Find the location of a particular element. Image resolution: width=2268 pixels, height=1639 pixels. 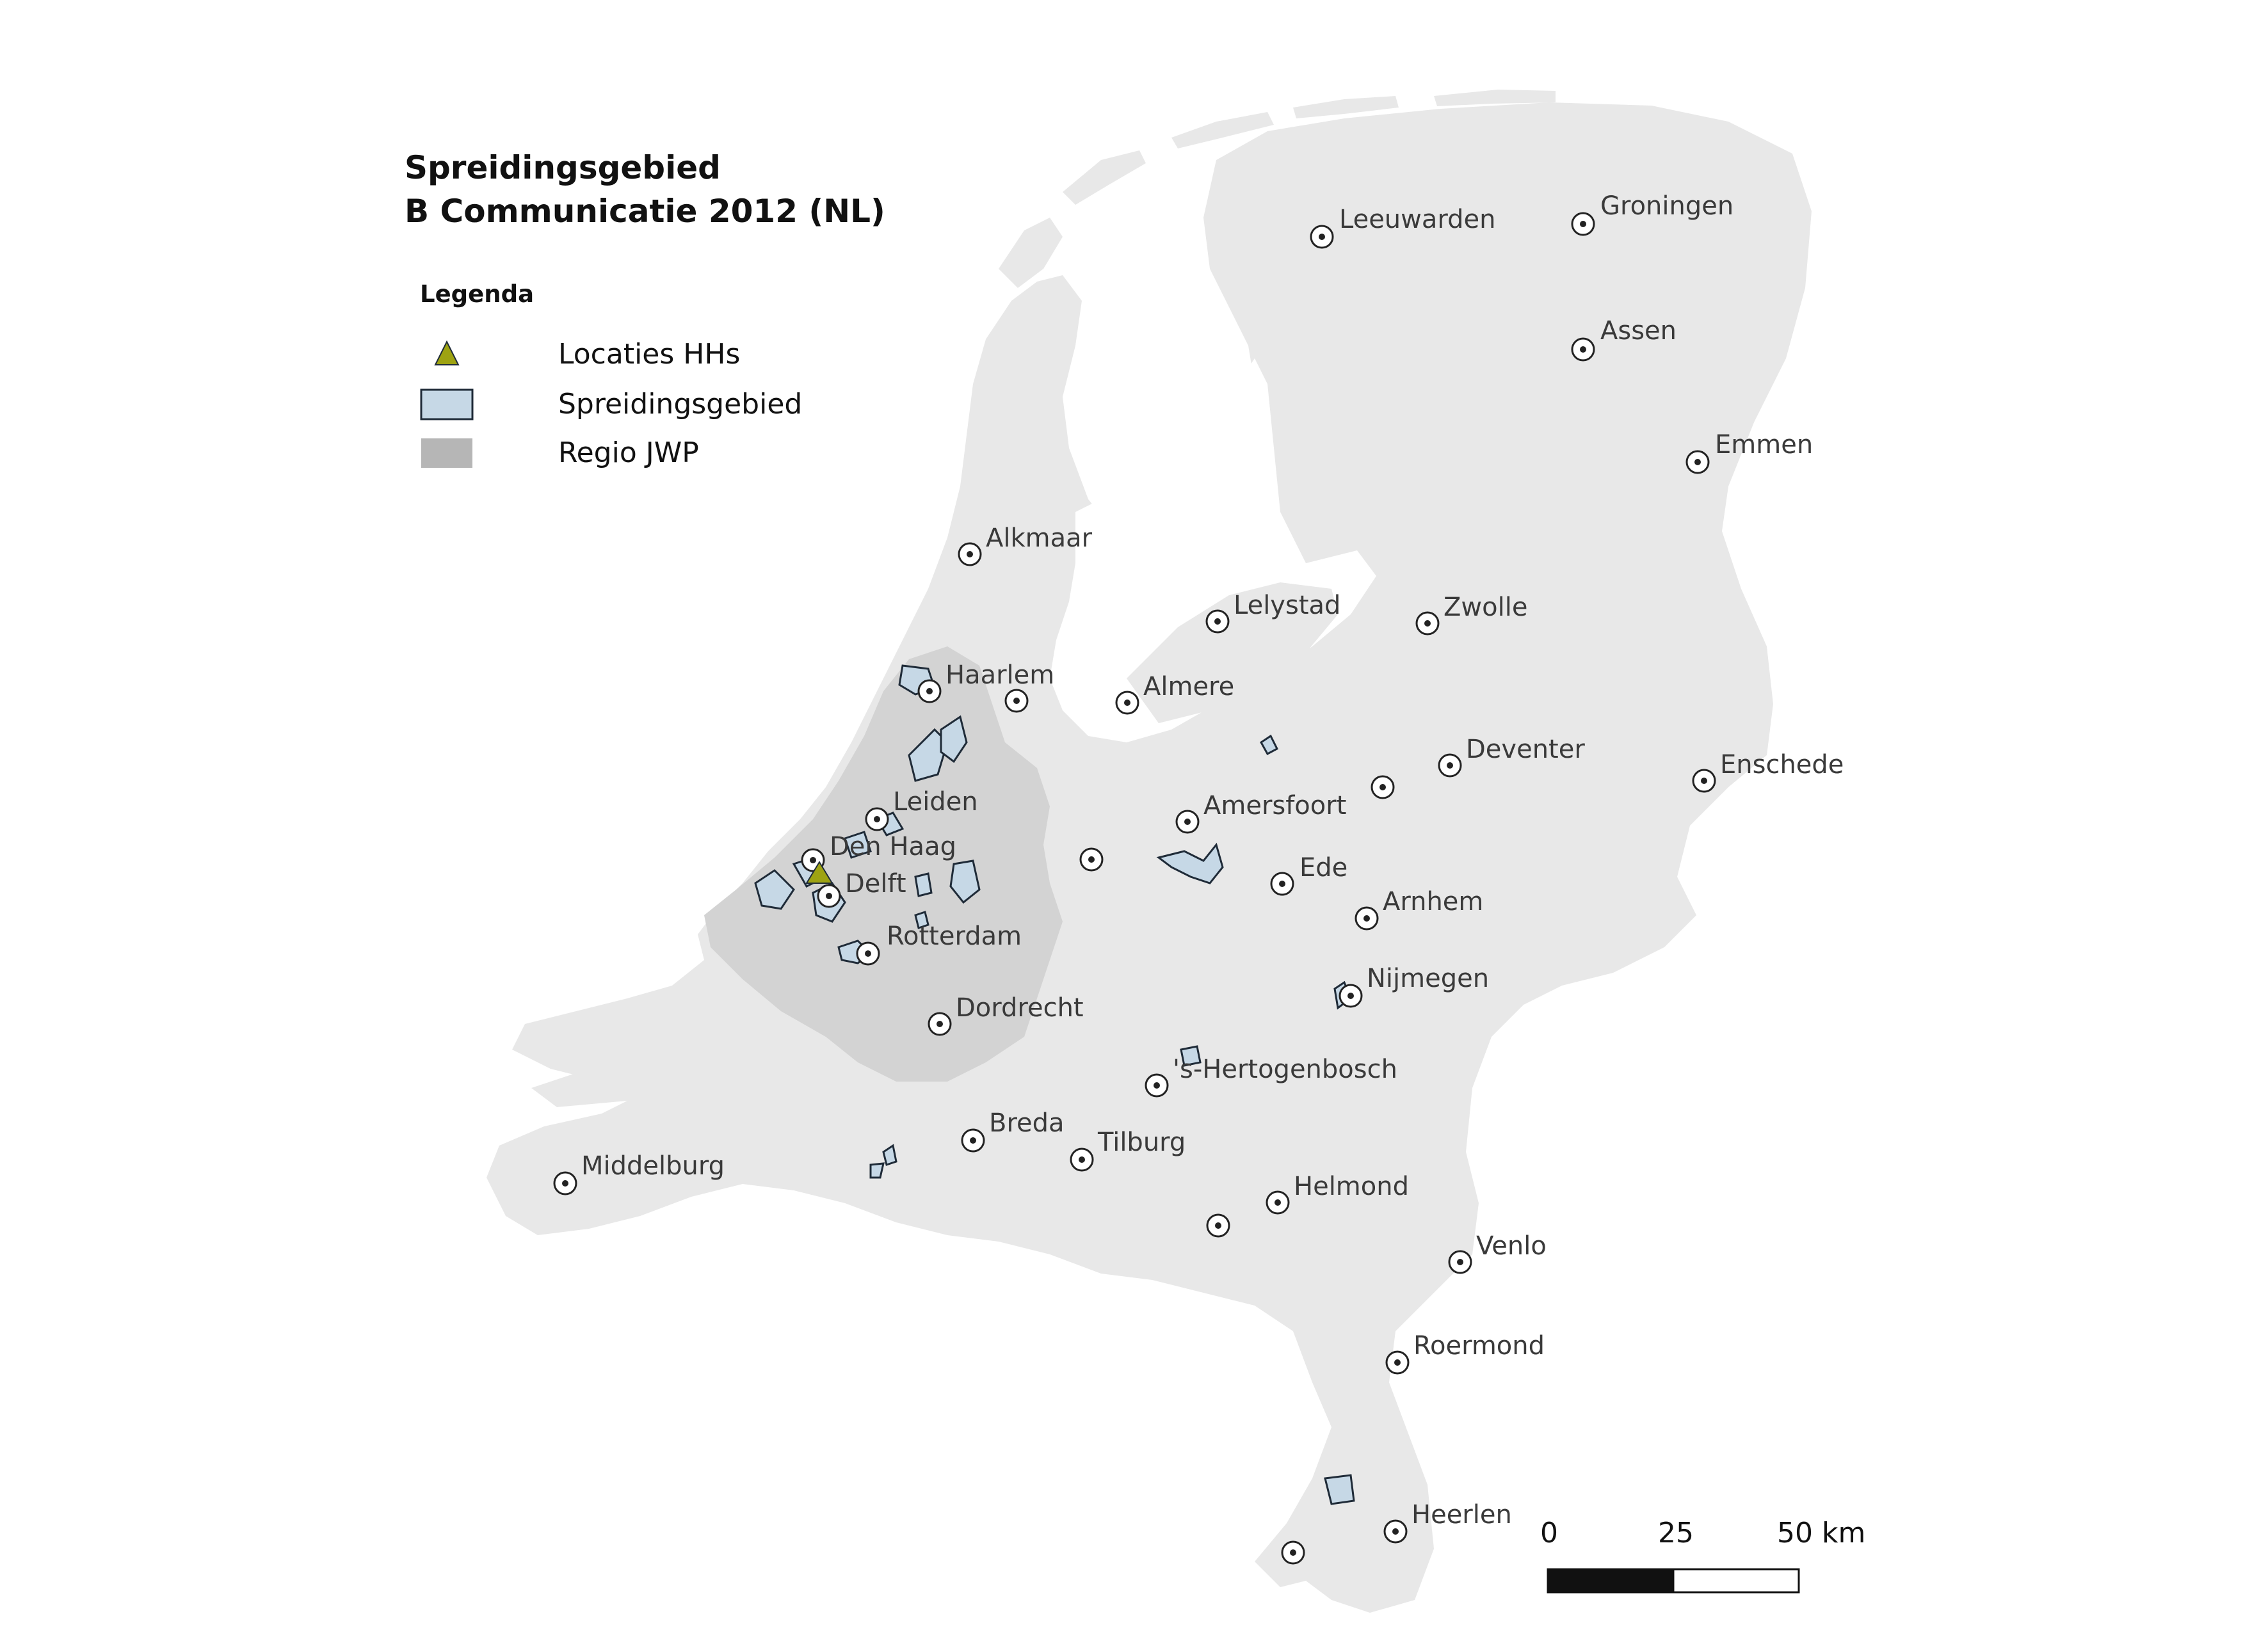

legend-item-locaties: Locaties HHs is located at coordinates (580, 354).